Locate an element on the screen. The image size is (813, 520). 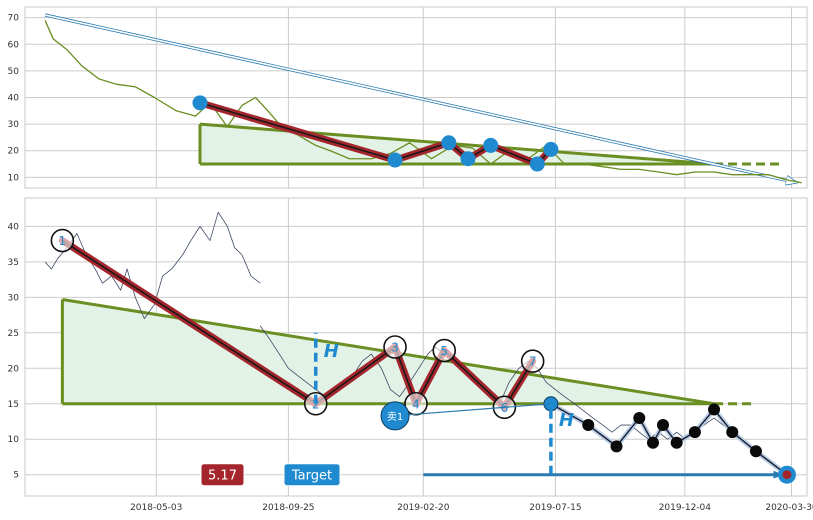
main-y-tick-label: 25 is located at coordinates (13, 334).